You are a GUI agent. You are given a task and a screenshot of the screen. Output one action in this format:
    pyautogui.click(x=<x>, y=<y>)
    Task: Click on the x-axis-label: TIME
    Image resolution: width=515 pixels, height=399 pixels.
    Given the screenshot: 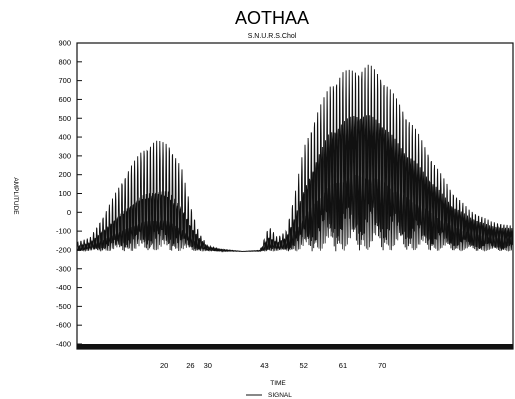 What is the action you would take?
    pyautogui.click(x=278, y=383)
    